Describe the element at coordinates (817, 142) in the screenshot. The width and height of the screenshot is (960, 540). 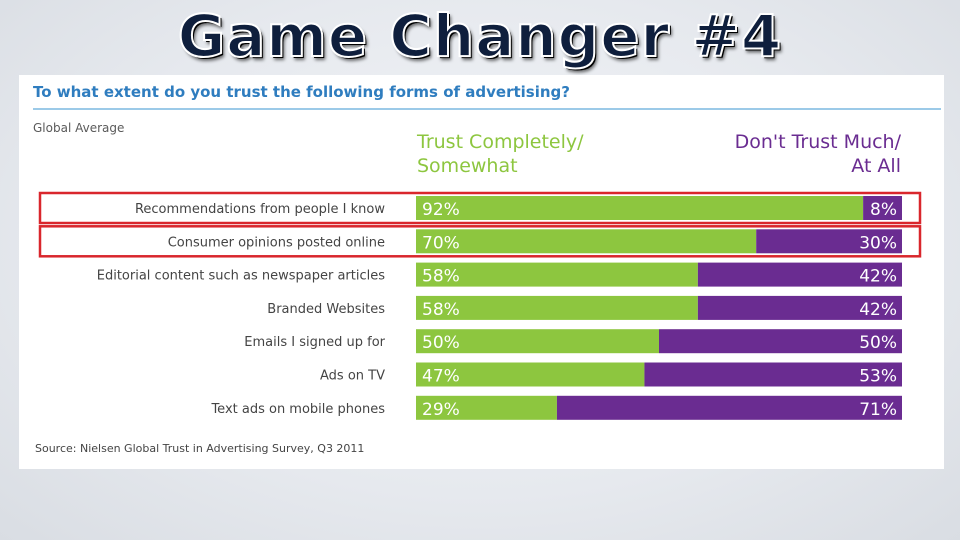
I see `legend-dont-trust-line1: Don't Trust Much/` at that location.